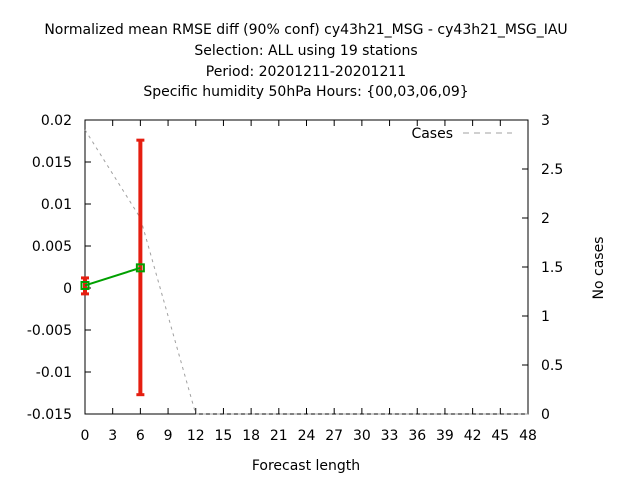  What do you see at coordinates (306, 466) in the screenshot?
I see `x-axis-label: Forecast length` at bounding box center [306, 466].